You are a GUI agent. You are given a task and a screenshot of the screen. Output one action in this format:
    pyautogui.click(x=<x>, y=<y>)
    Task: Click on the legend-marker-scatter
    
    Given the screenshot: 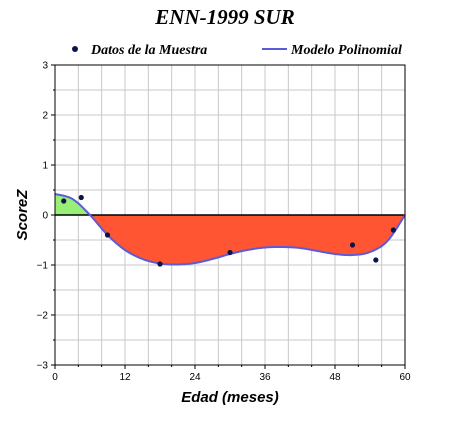 What is the action you would take?
    pyautogui.click(x=75, y=49)
    